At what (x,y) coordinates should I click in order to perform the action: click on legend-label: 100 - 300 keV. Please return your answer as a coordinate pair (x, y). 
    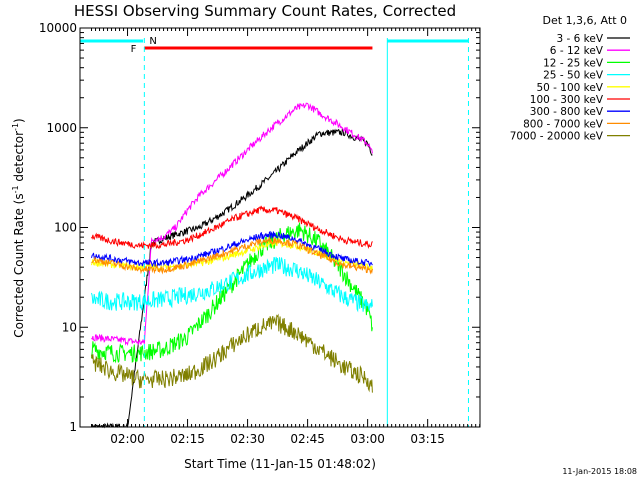
    Looking at the image, I should click on (567, 100).